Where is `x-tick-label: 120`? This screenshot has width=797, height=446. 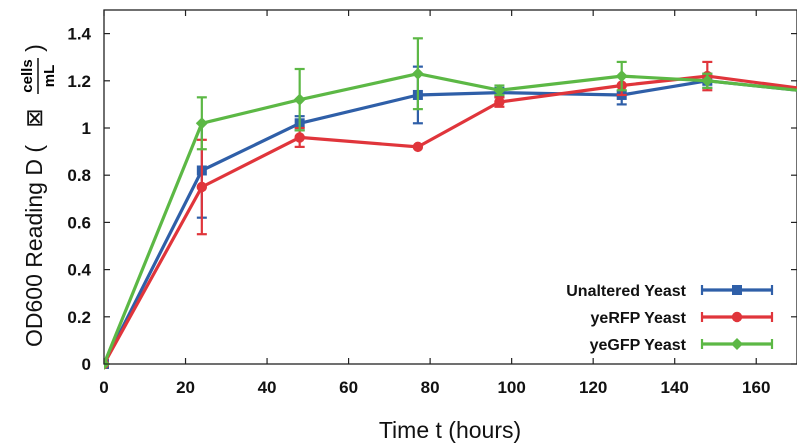
x-tick-label: 120 is located at coordinates (593, 387).